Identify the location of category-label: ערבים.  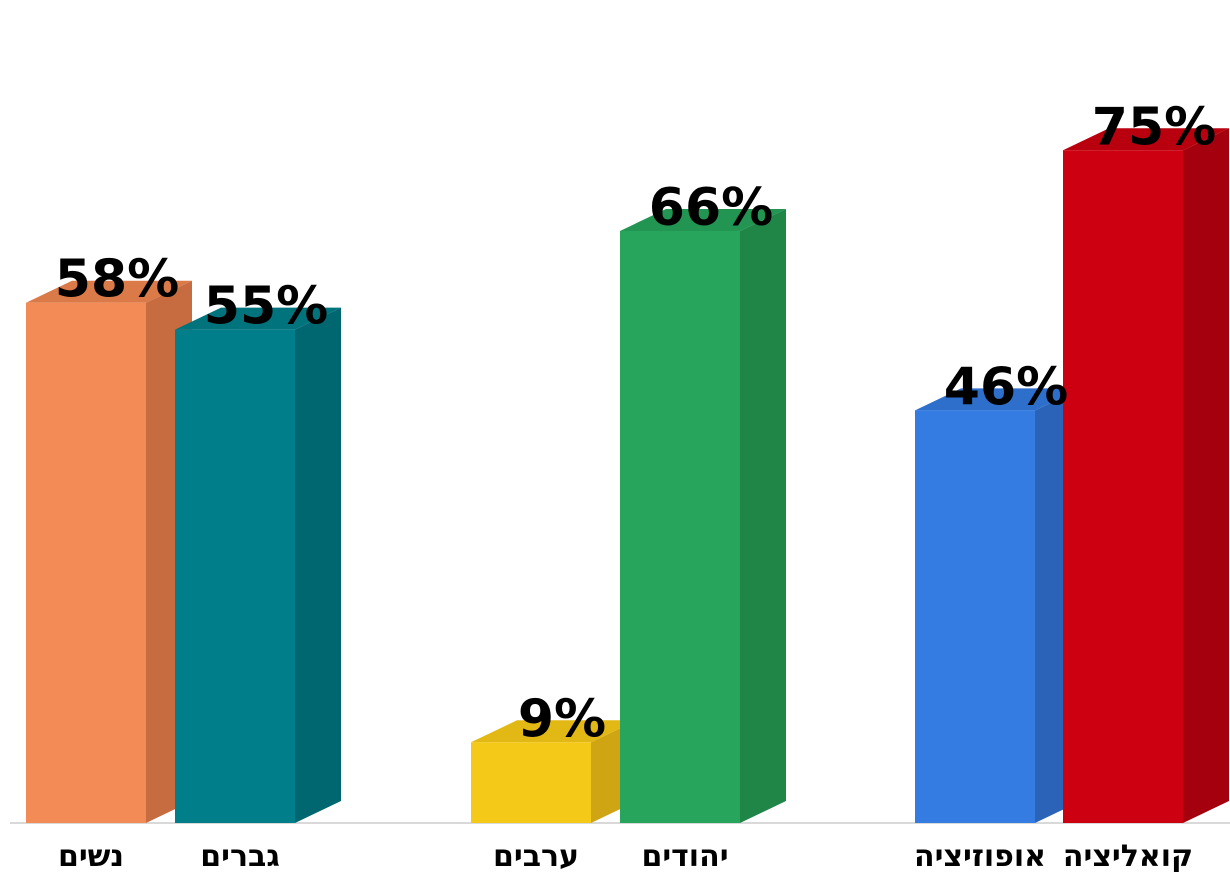
(536, 855).